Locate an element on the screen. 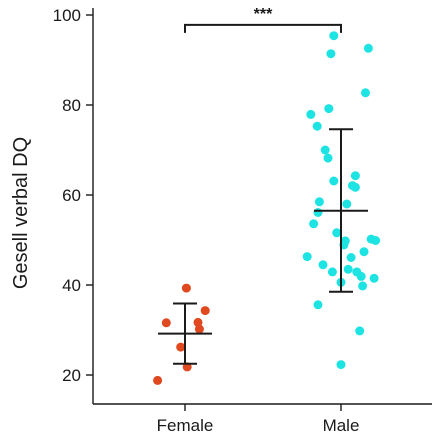  y-axis-label: Gesell verbal DQ is located at coordinates (21, 213).